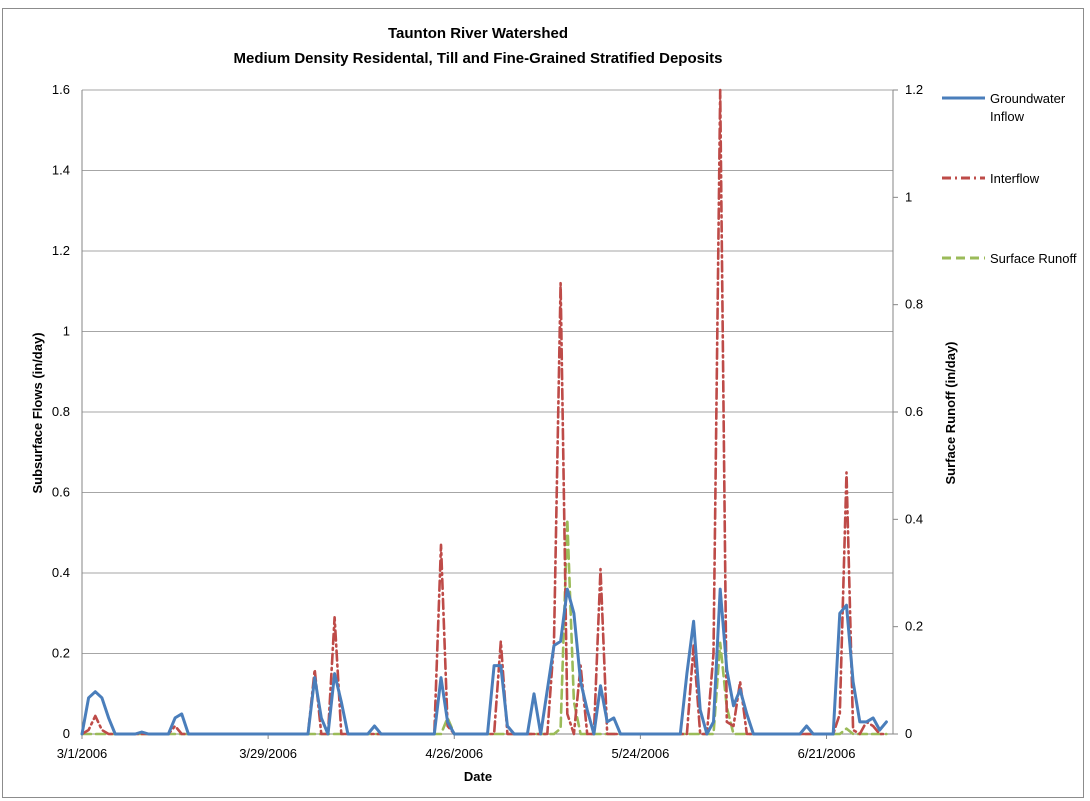 This screenshot has width=1090, height=801. Describe the element at coordinates (908, 733) in the screenshot. I see `y2-tick-label: 0` at that location.